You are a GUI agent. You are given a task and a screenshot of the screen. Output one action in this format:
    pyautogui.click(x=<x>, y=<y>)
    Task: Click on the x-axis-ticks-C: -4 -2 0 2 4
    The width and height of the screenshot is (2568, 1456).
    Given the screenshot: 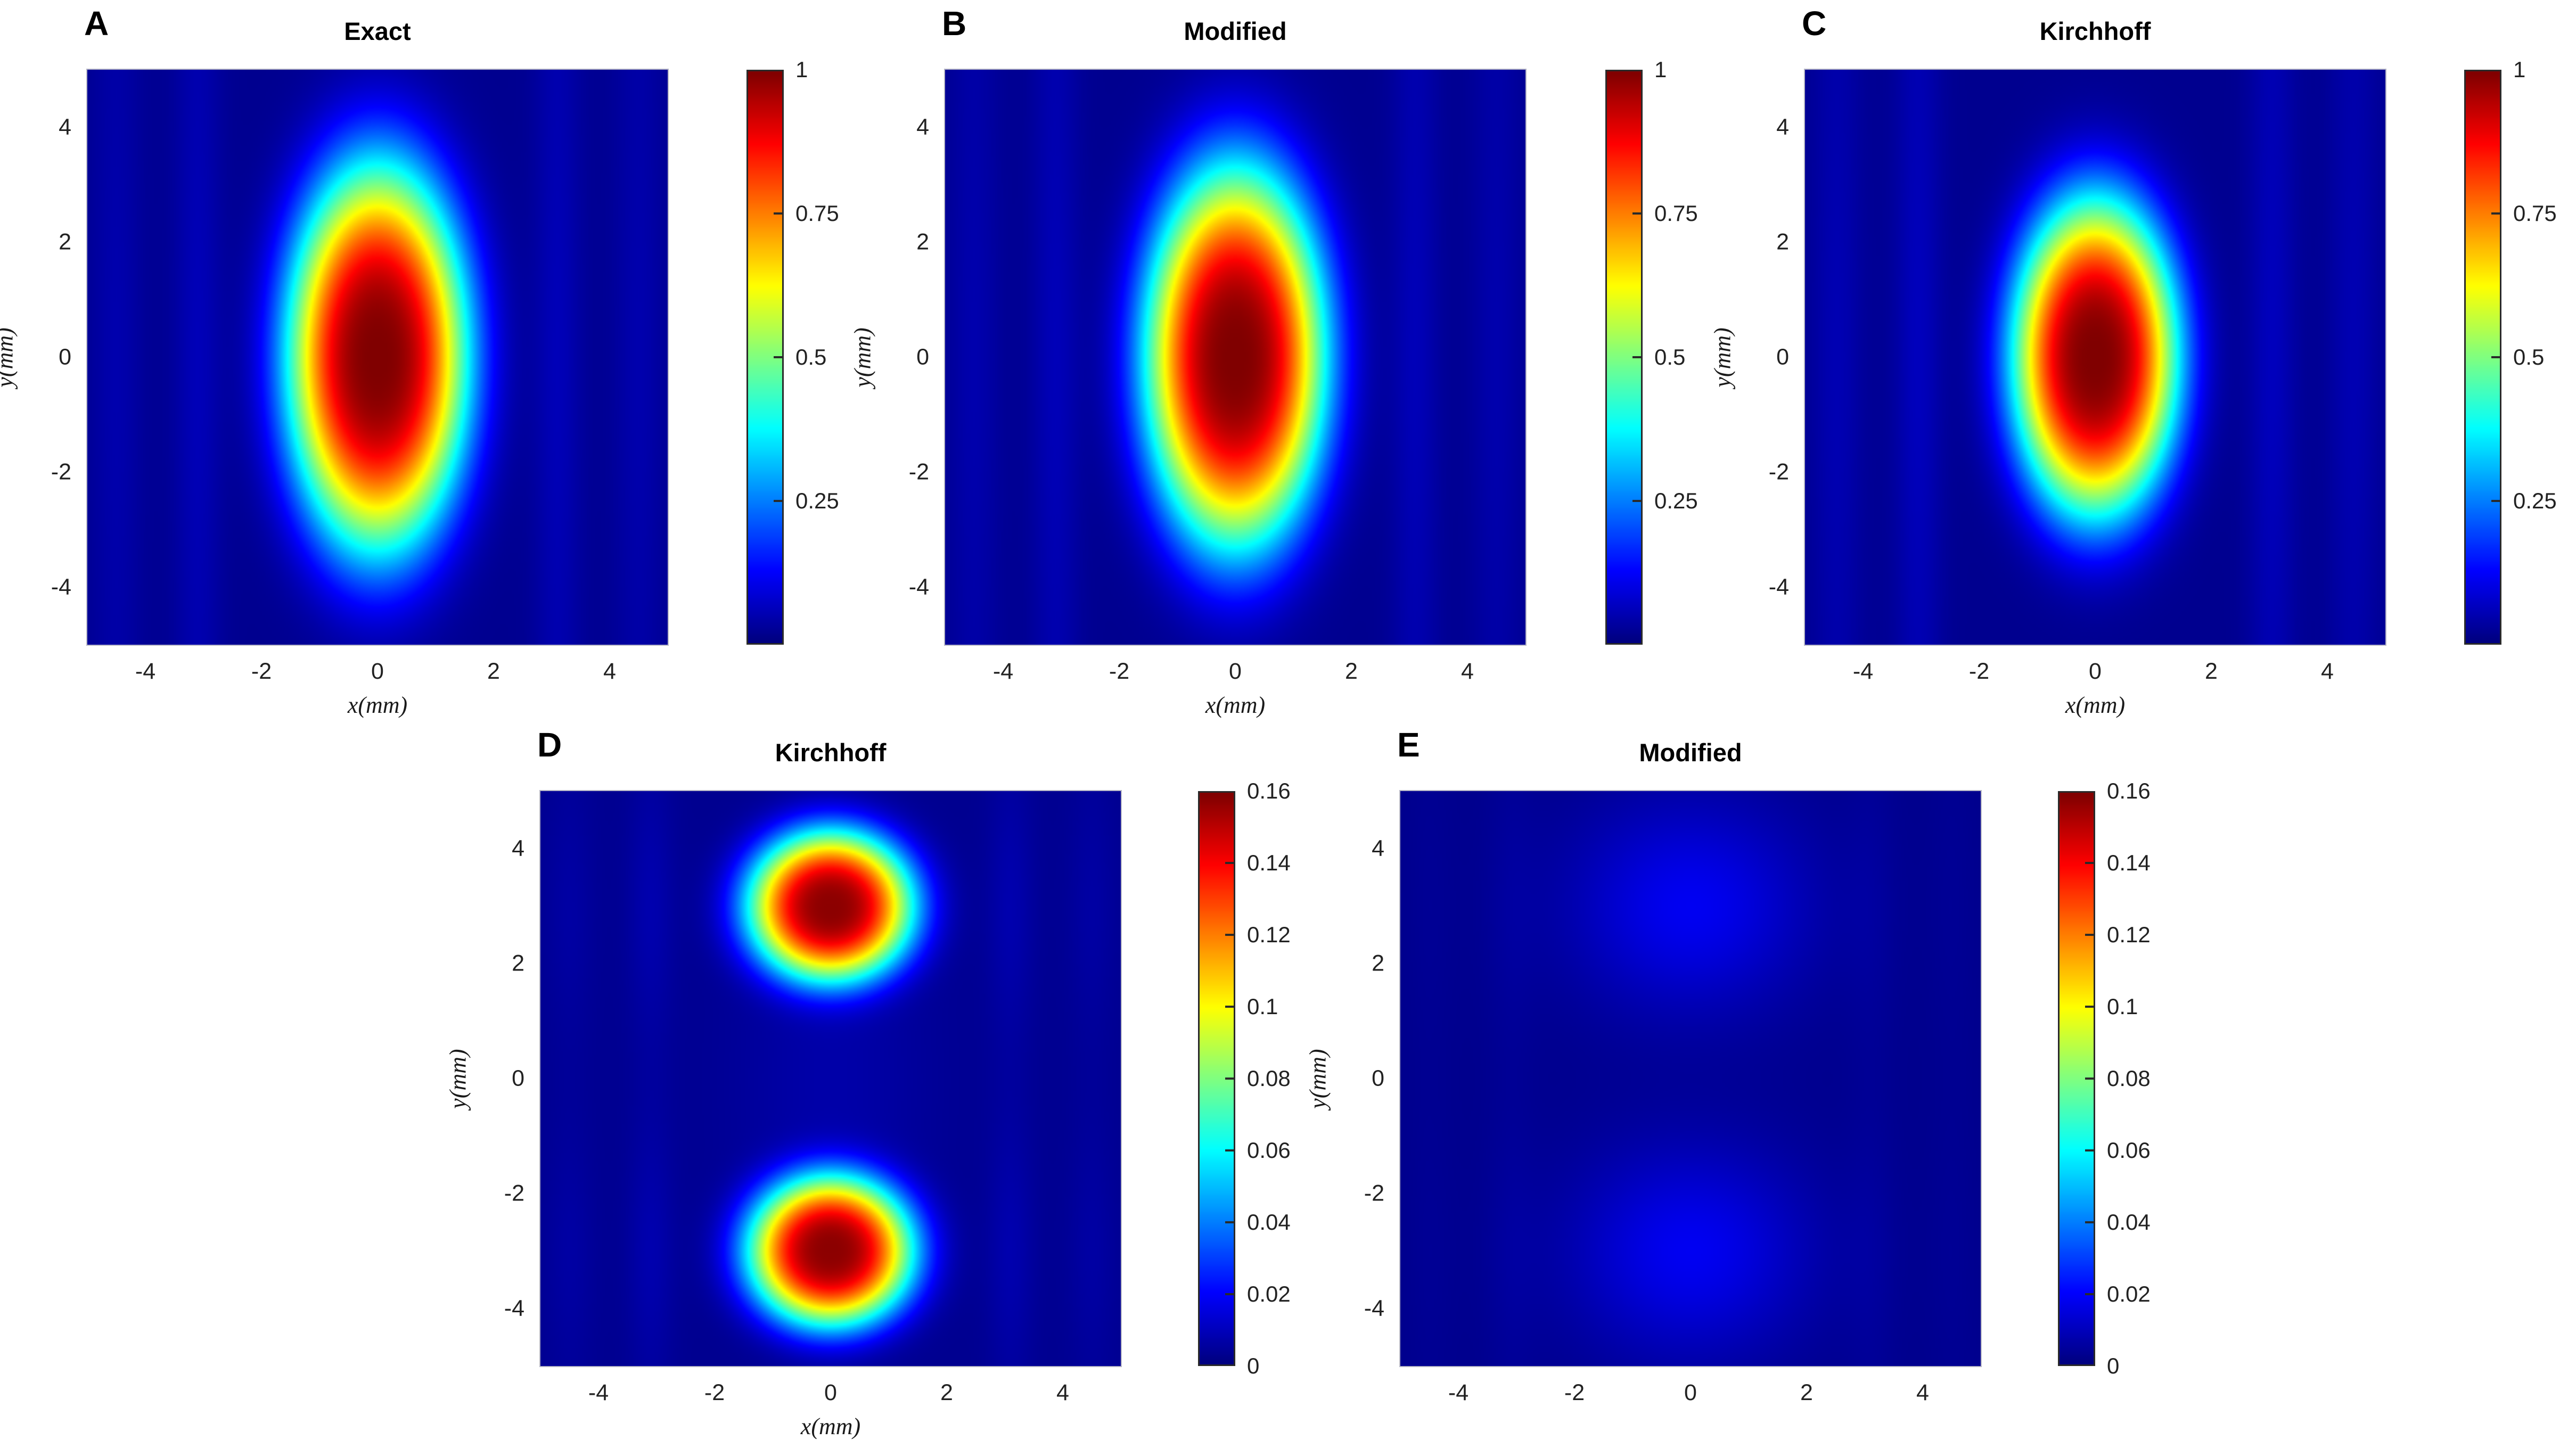 What is the action you would take?
    pyautogui.click(x=2095, y=674)
    